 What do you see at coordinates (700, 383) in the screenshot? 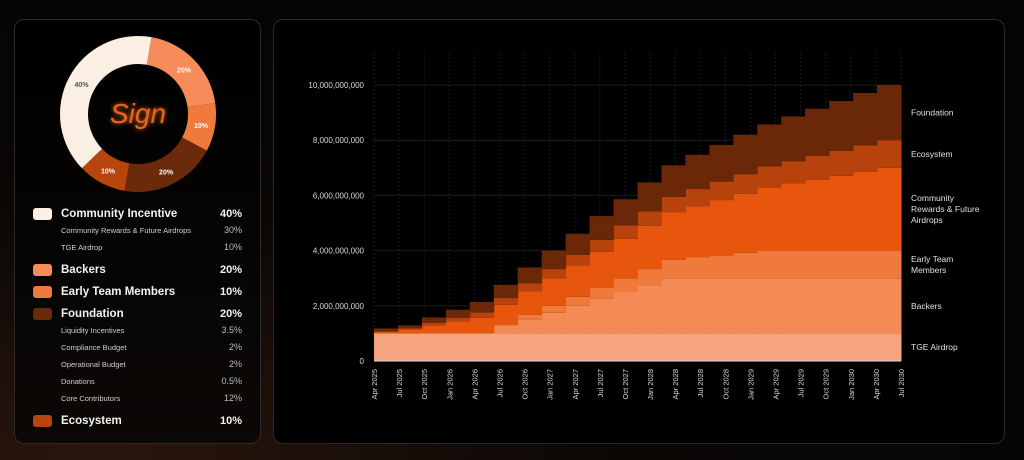
I see `x-tick-label: Jul 2028` at bounding box center [700, 383].